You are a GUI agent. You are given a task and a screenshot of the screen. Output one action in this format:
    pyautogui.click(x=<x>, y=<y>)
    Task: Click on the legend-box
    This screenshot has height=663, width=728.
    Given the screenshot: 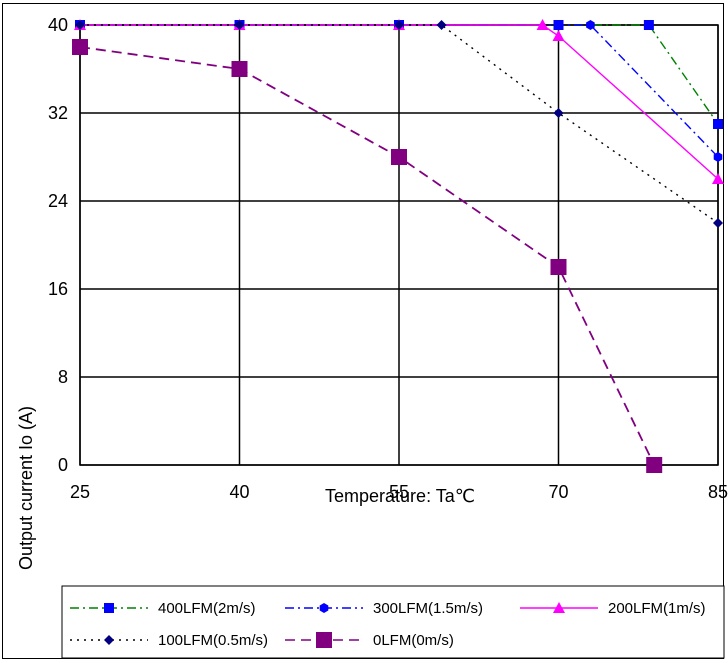 What is the action you would take?
    pyautogui.click(x=393, y=622)
    